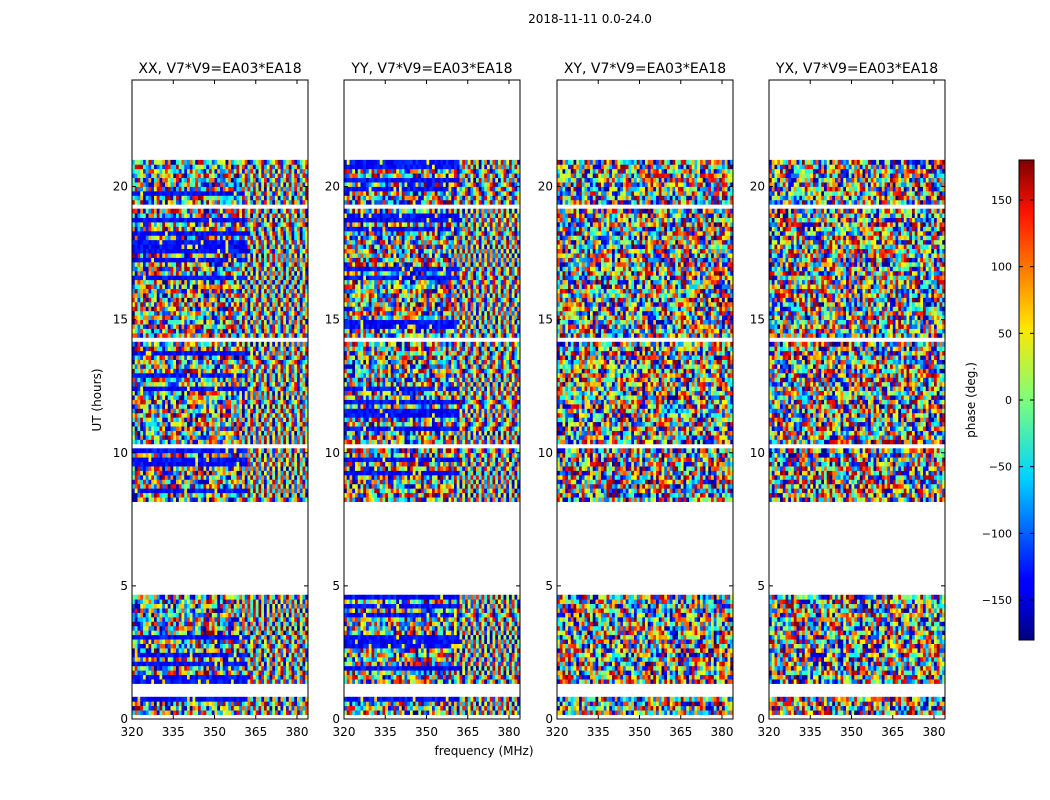 The height and width of the screenshot is (800, 1050). I want to click on colorbar-tick-label: 0, so click(1008, 400).